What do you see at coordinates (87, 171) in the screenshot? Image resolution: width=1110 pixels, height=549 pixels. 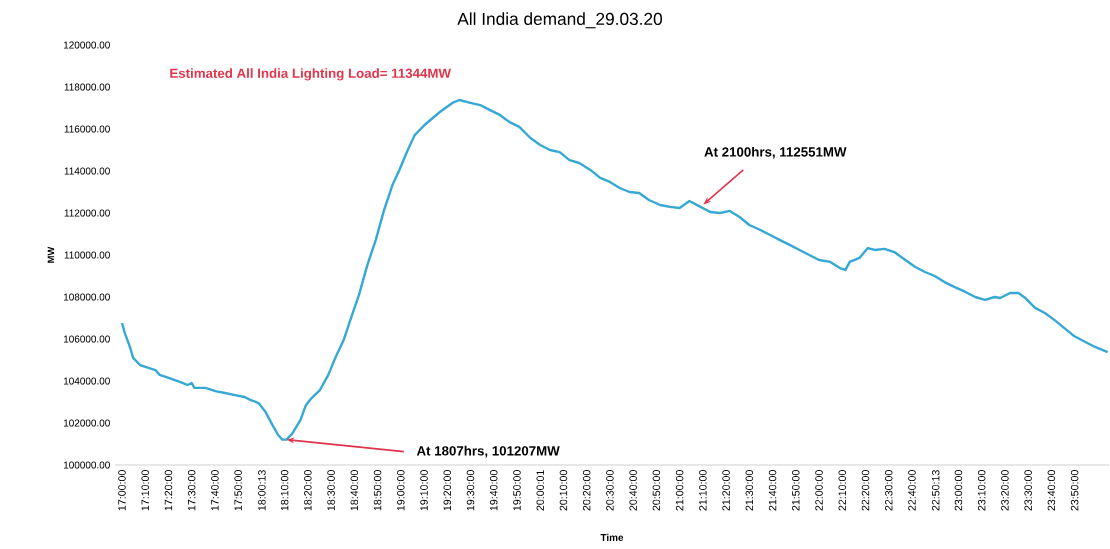 I see `y-tick-label: 114000.00` at bounding box center [87, 171].